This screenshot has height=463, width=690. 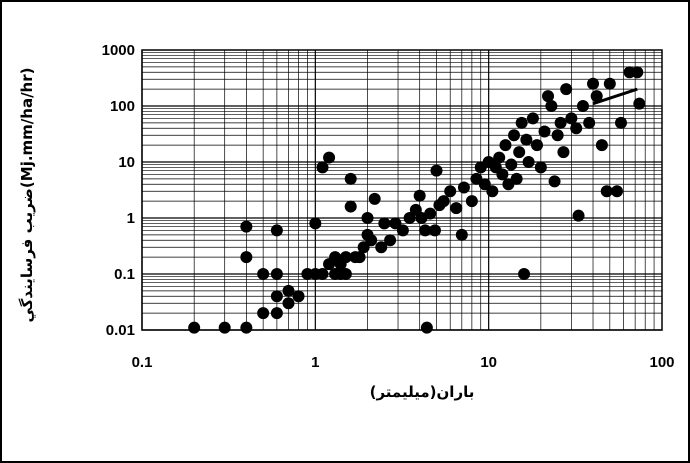 I want to click on y-tick-label: 0.01, so click(x=120, y=330).